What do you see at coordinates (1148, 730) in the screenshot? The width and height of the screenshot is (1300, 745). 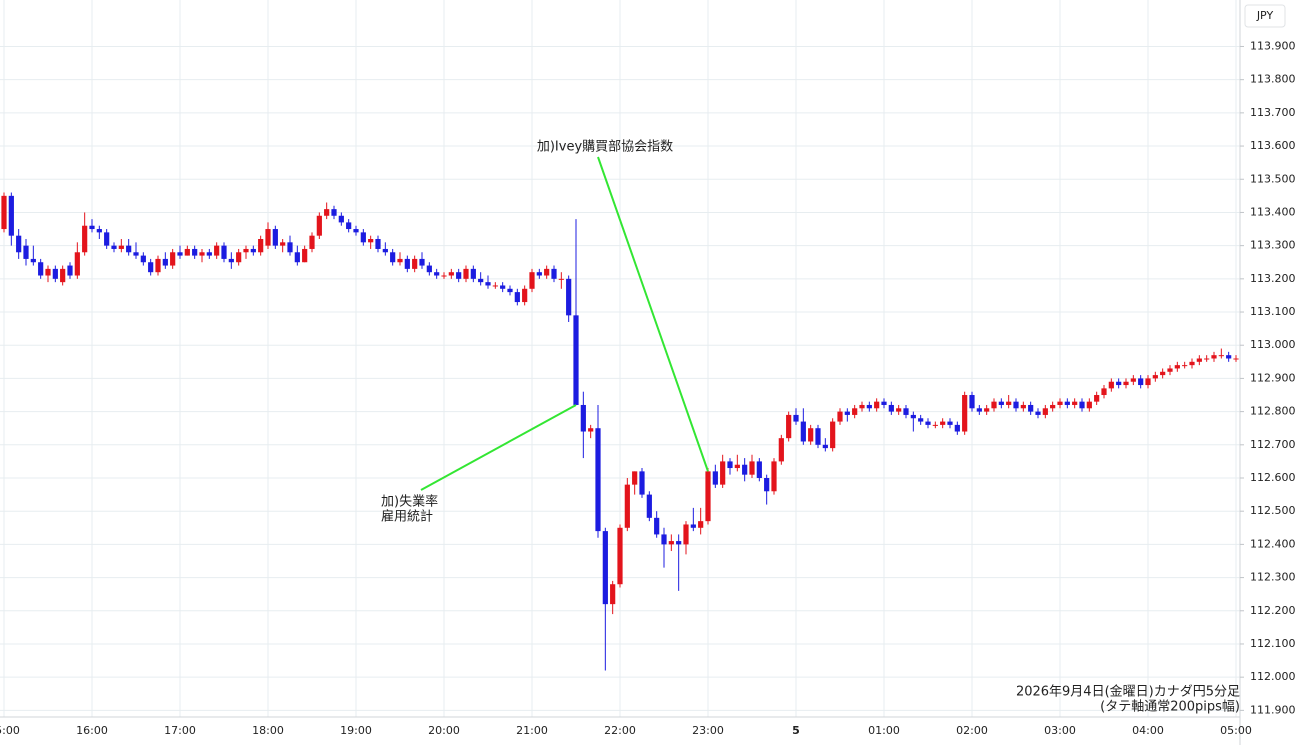 I see `x-tick-label: 04:00` at bounding box center [1148, 730].